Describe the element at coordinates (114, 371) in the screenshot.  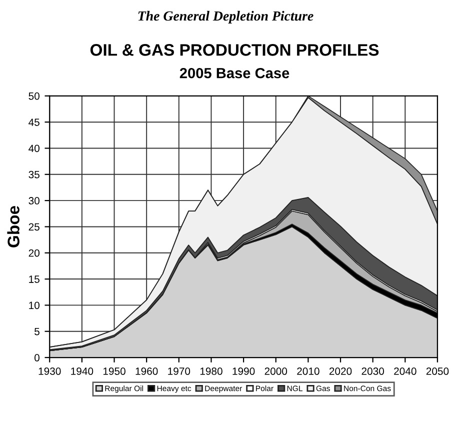
I see `x-tick-label: 1950` at that location.